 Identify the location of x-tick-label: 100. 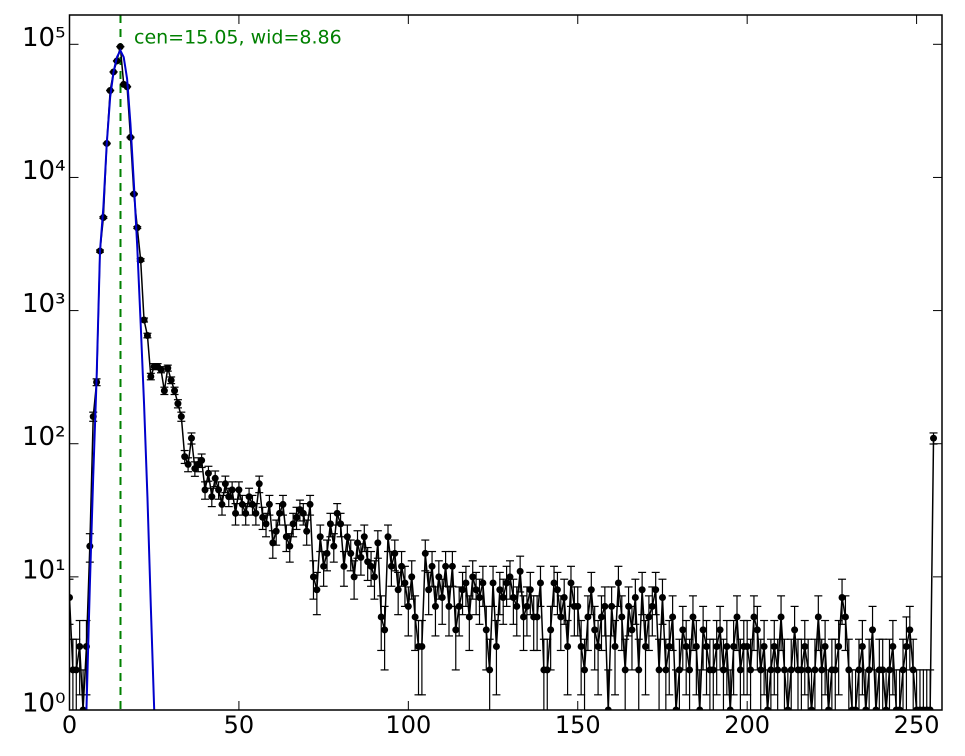
(408, 725).